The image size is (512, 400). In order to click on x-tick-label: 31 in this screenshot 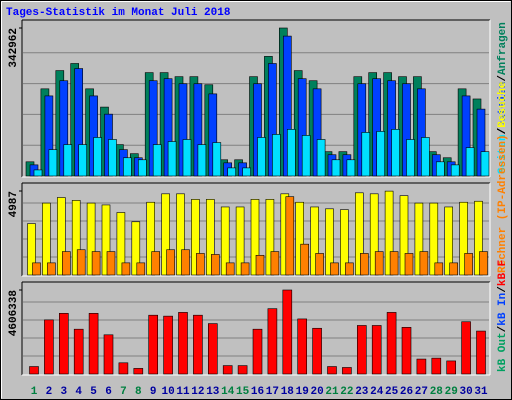, I will do `click(481, 392)`.